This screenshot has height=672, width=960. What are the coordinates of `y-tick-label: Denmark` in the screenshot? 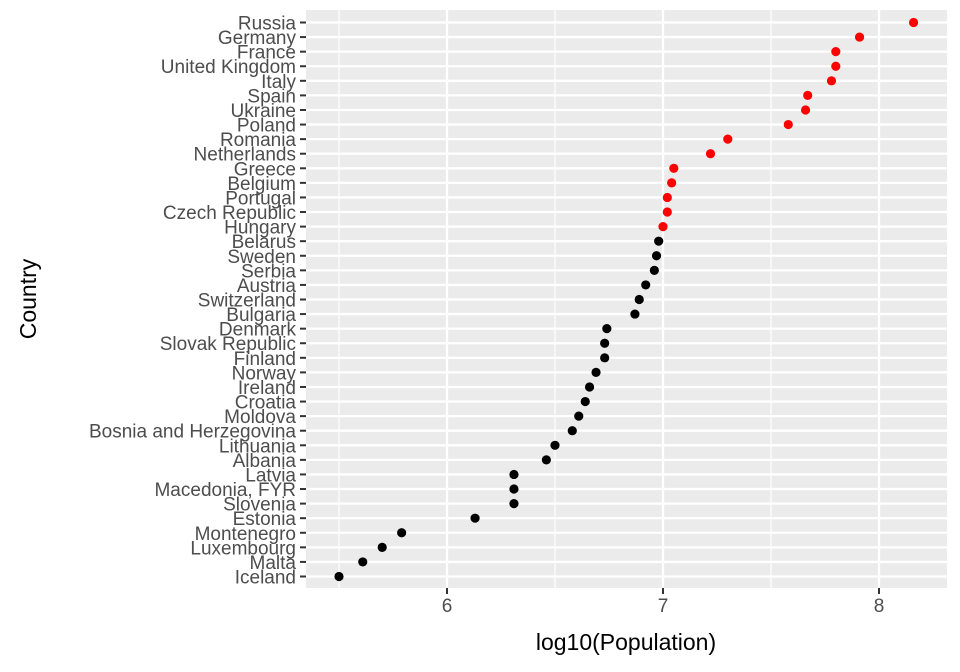 It's located at (258, 330).